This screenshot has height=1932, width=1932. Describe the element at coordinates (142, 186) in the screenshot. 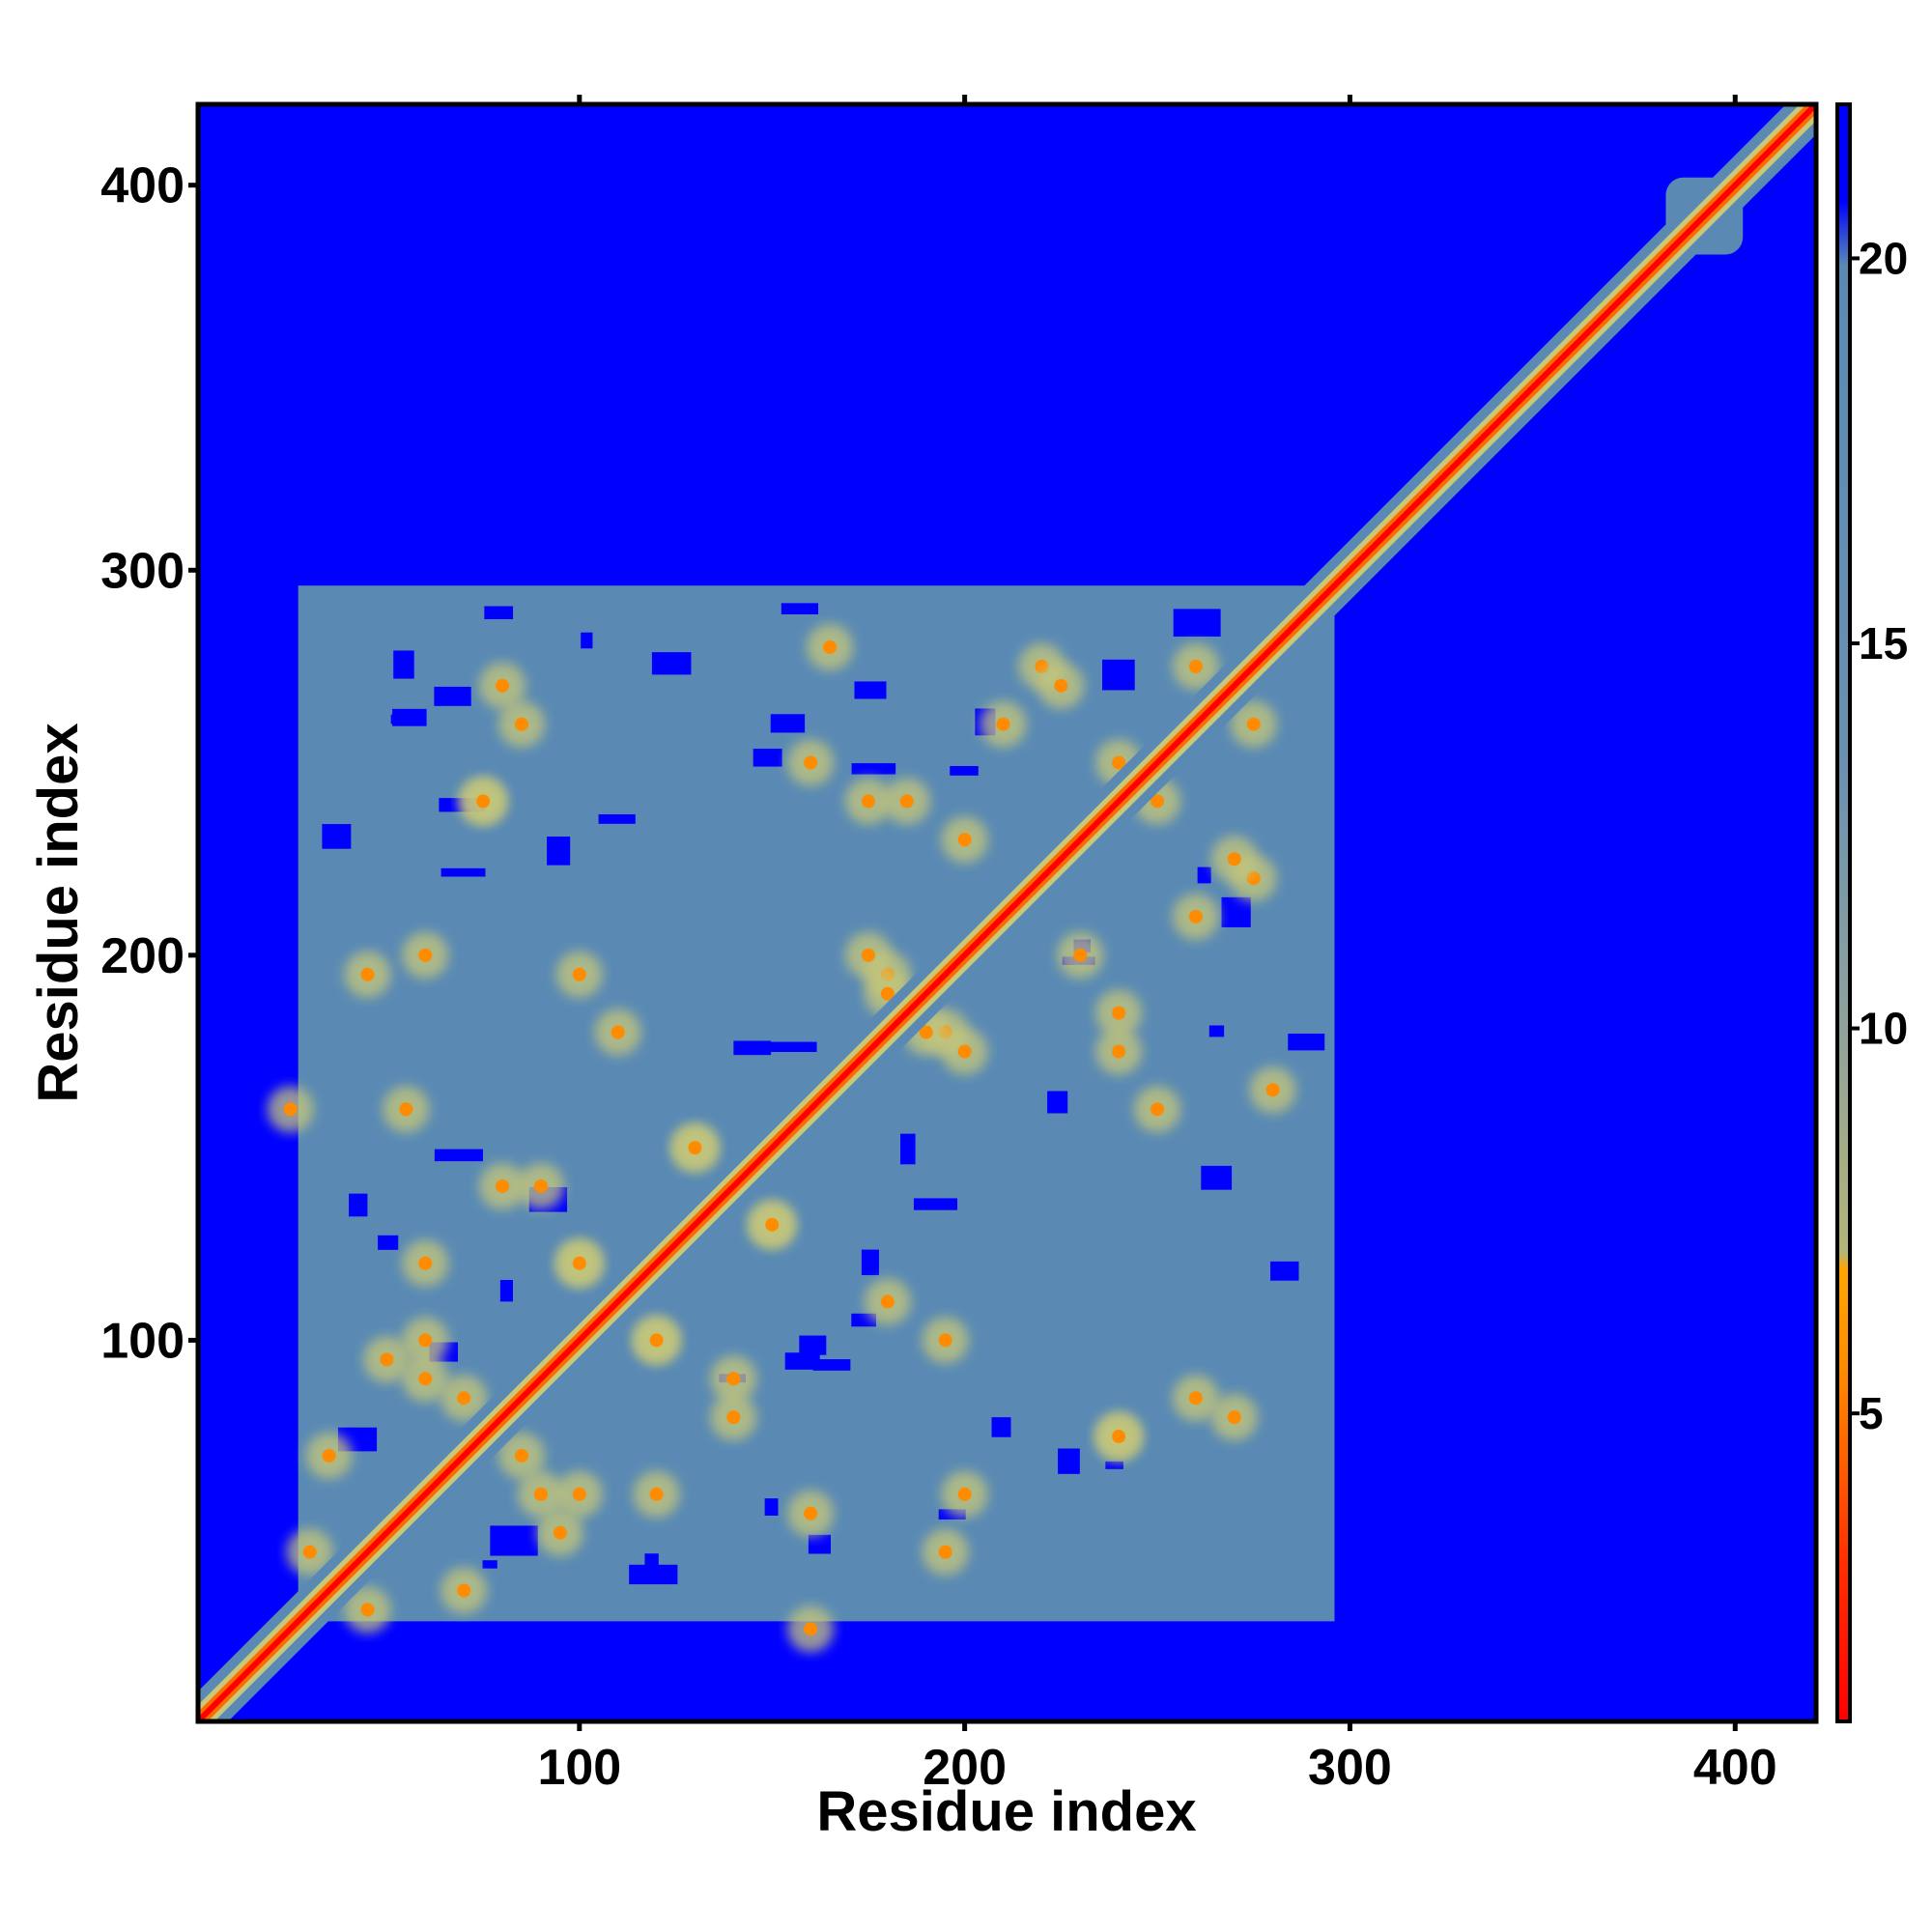

I see `y-tick-label: 400` at that location.